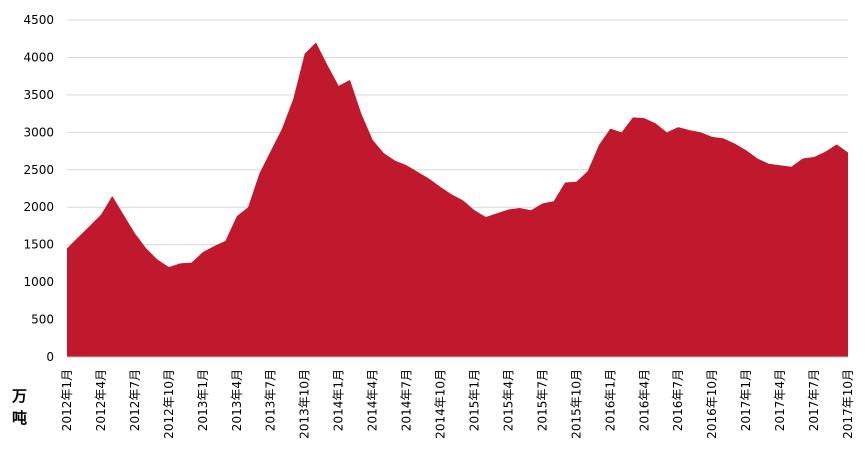 Image resolution: width=865 pixels, height=466 pixels. What do you see at coordinates (746, 400) in the screenshot?
I see `x-tick-label: 2017年1月` at bounding box center [746, 400].